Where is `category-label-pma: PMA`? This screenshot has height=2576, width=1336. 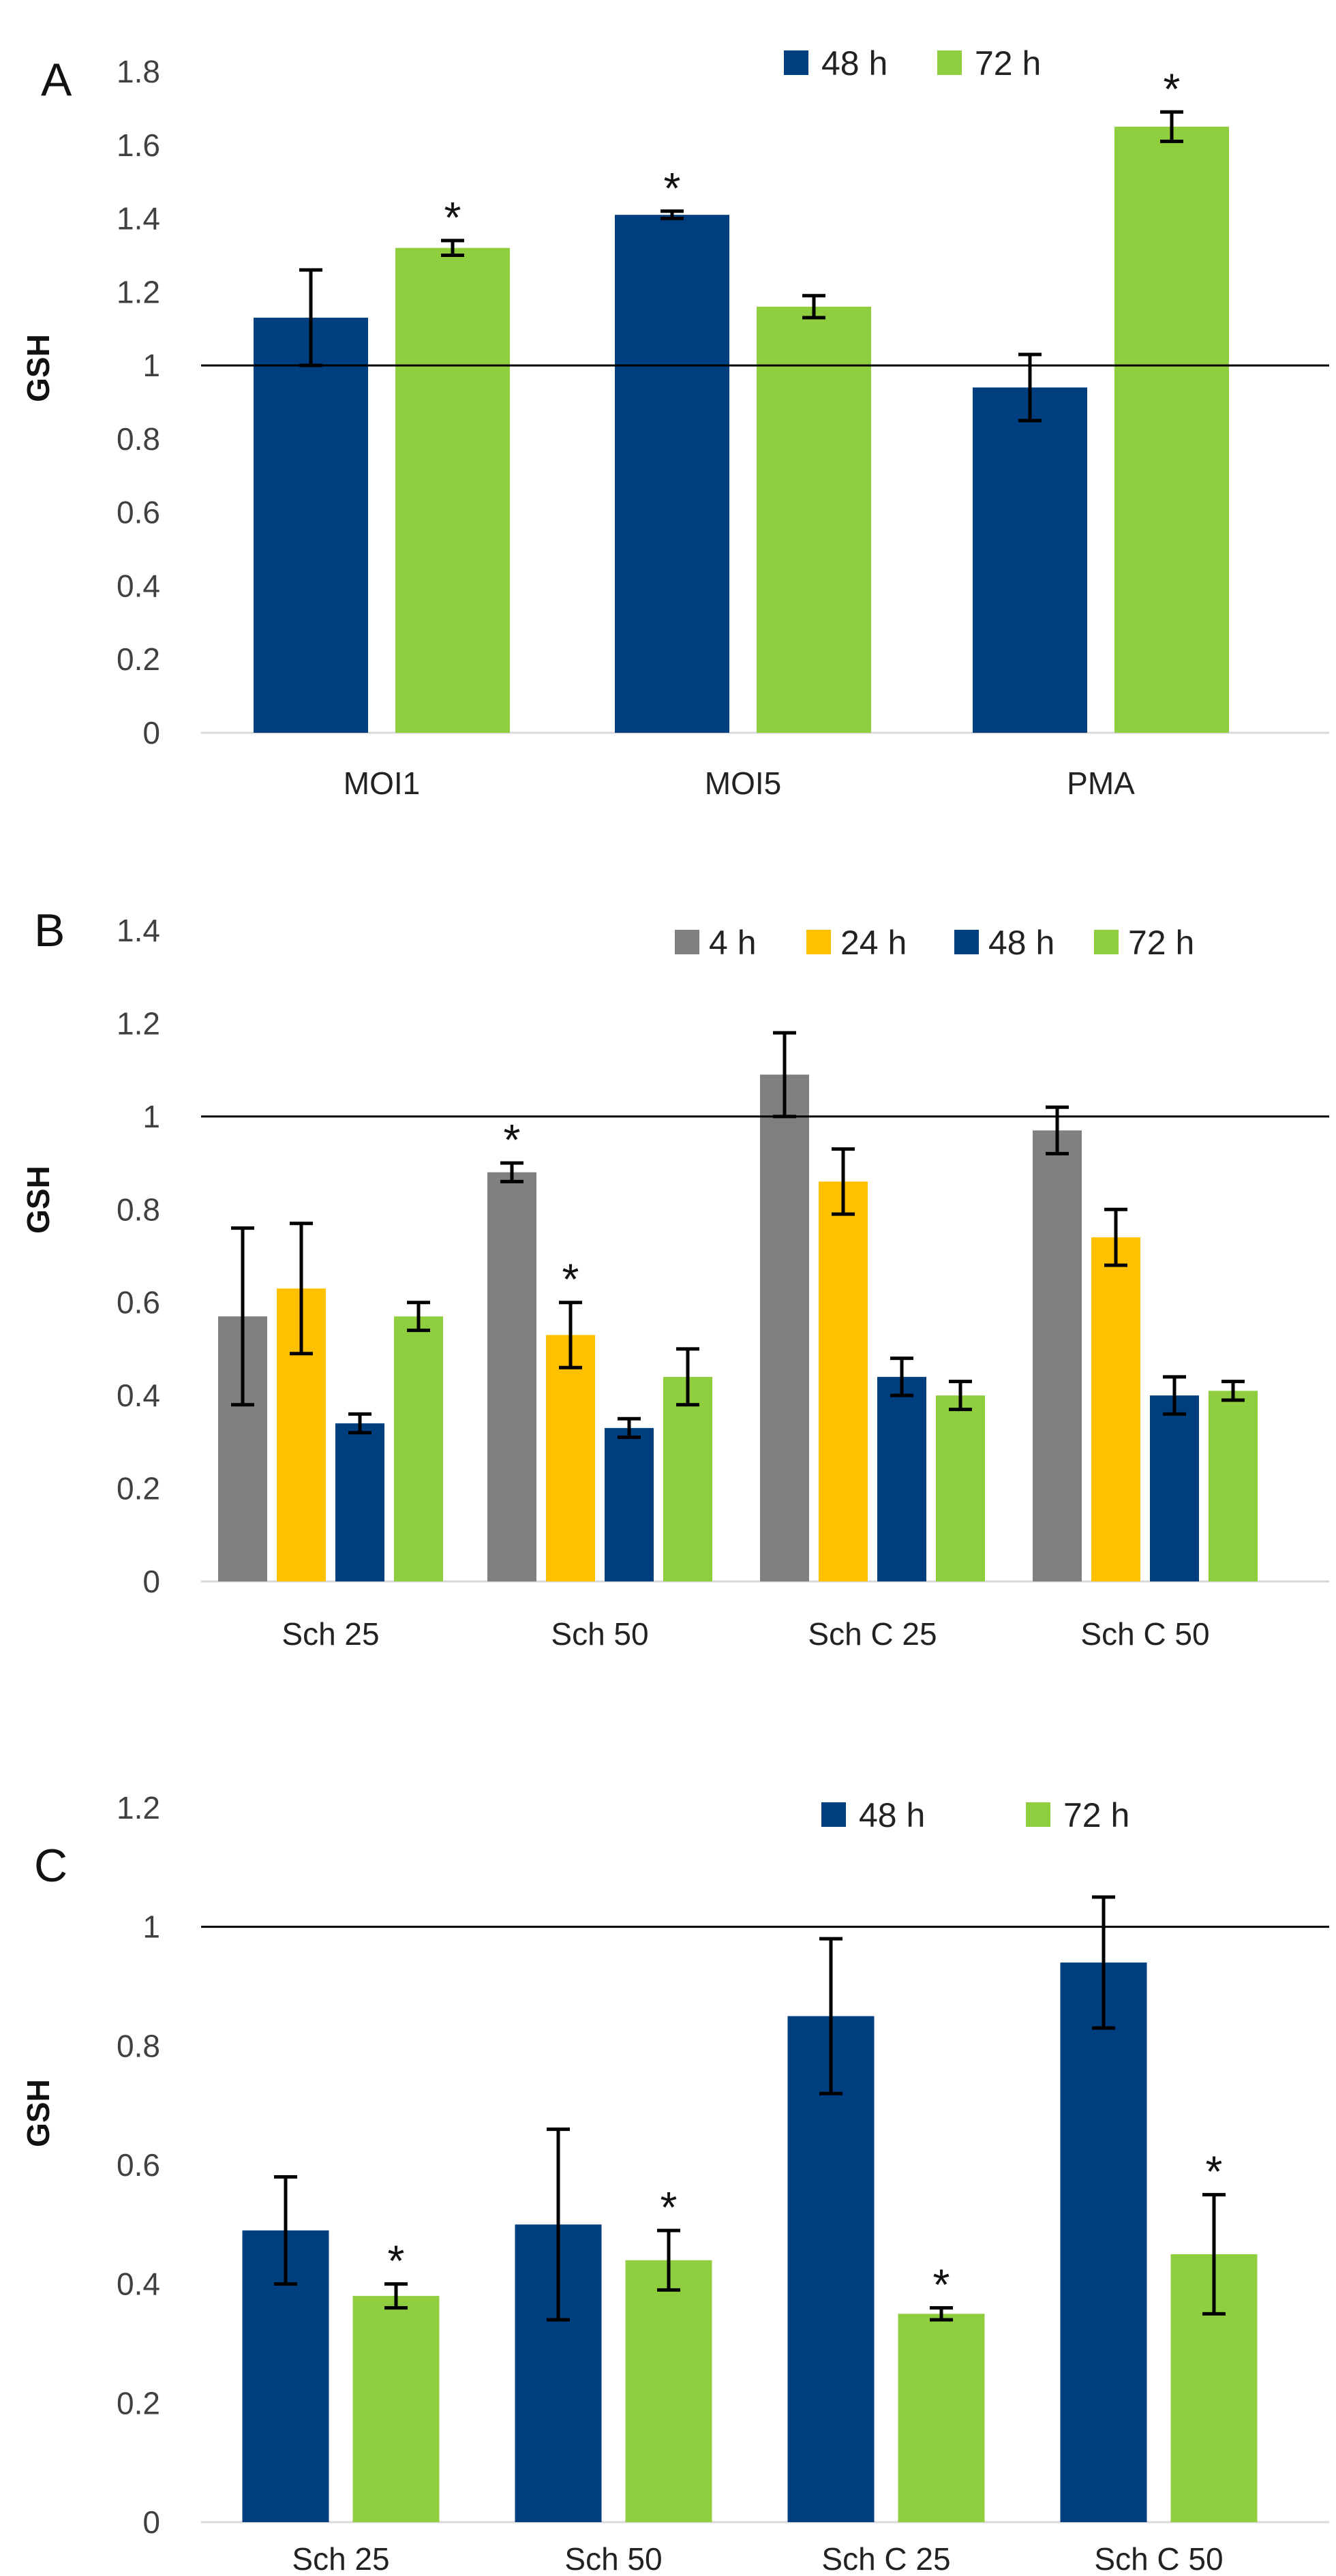
category-label-pma: PMA is located at coordinates (1101, 783).